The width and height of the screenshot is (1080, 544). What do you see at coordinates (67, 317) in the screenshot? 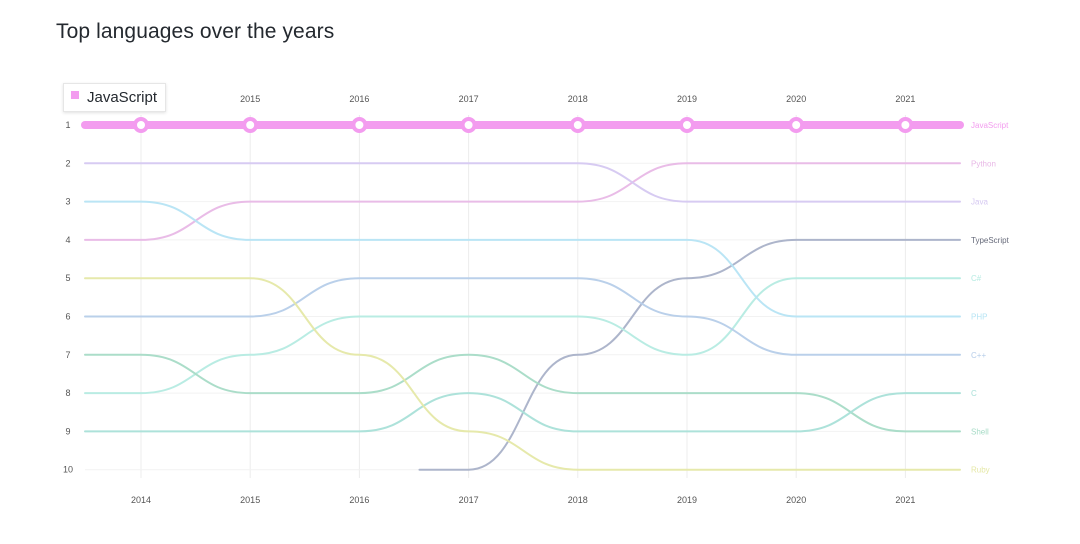
I see `rank-tick-label: 6` at bounding box center [67, 317].